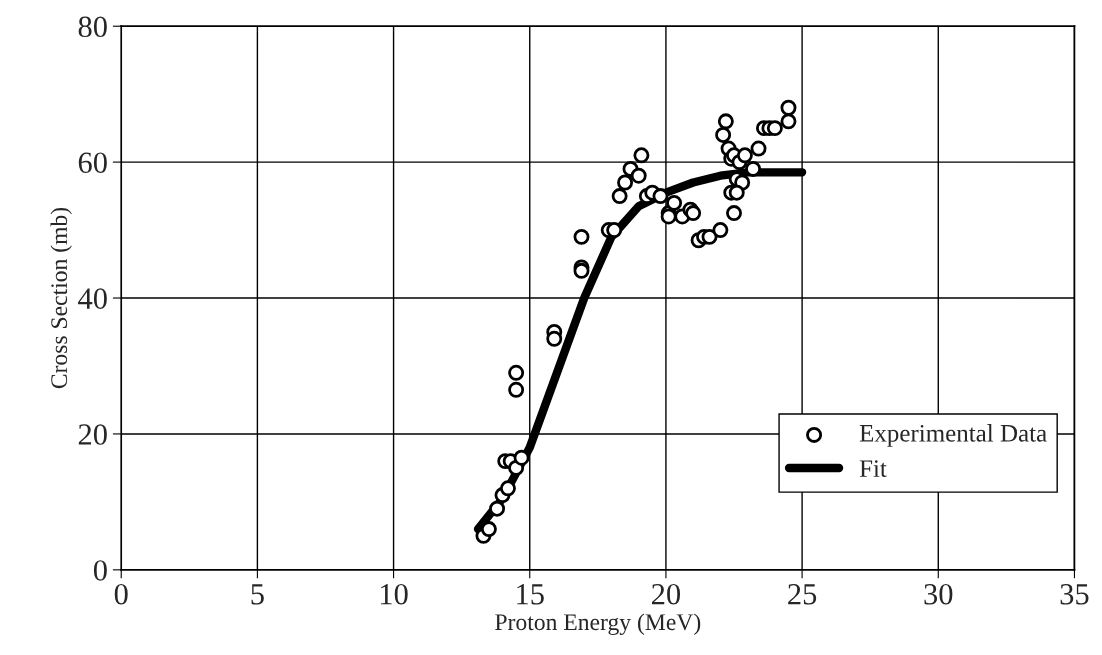 Image resolution: width=1102 pixels, height=655 pixels. What do you see at coordinates (100, 570) in the screenshot?
I see `y-tick-label: 0` at bounding box center [100, 570].